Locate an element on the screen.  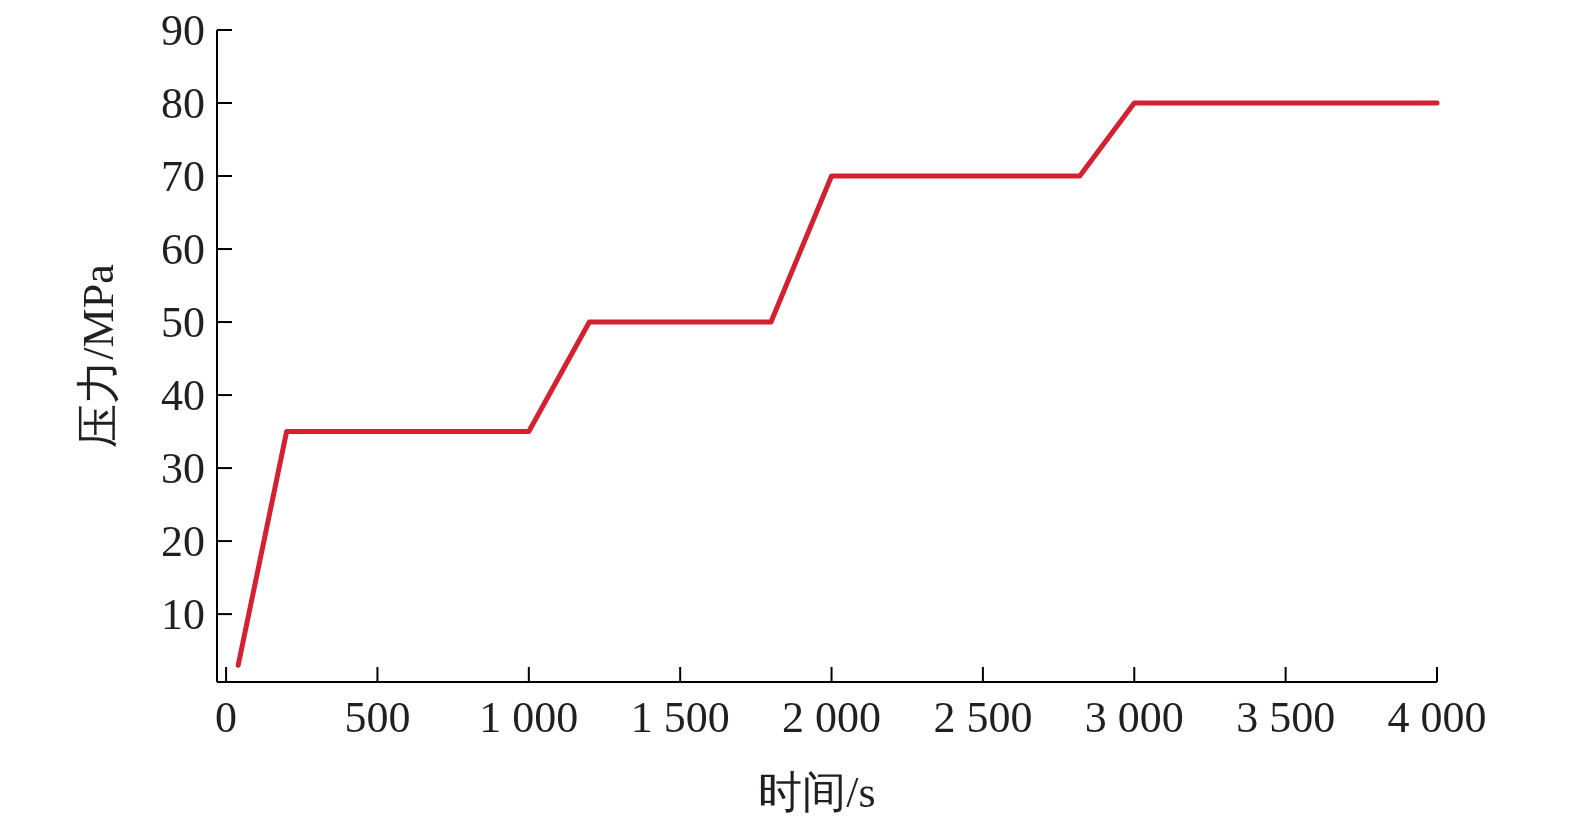
y-tick-label: 10 is located at coordinates (183, 615).